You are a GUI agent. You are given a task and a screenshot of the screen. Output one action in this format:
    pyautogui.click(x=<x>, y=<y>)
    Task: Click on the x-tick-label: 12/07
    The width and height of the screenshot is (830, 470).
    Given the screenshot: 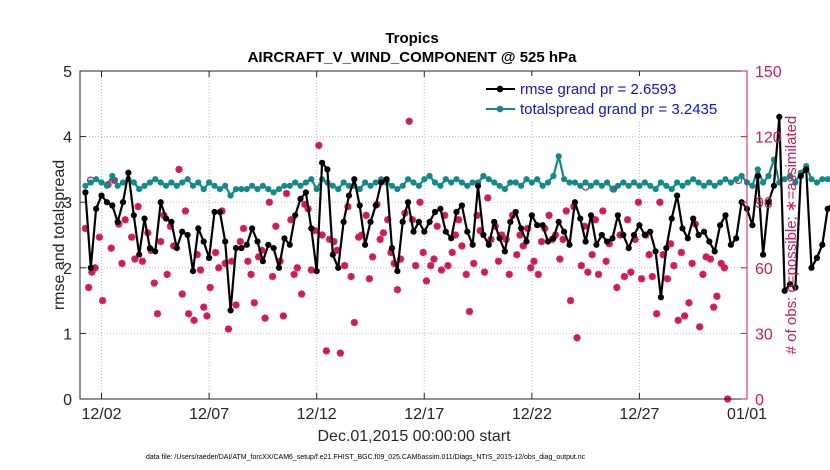 What is the action you would take?
    pyautogui.click(x=209, y=414)
    